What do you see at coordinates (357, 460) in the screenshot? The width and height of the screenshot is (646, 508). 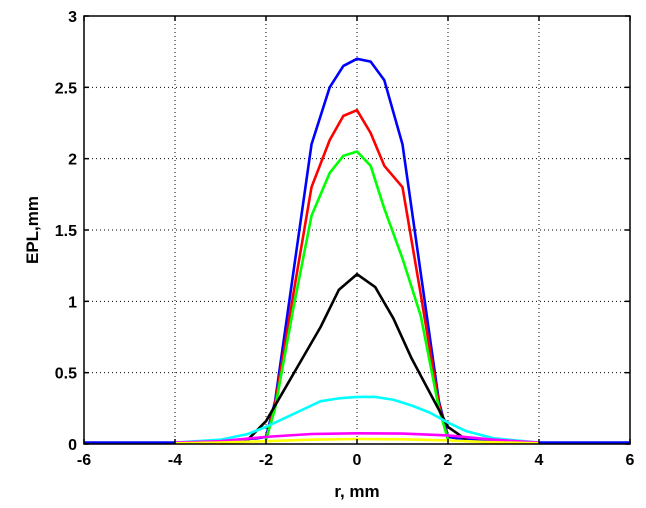 I see `x-tick-label: 0` at bounding box center [357, 460].